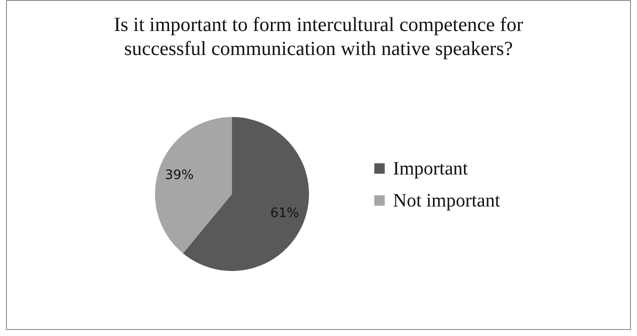  I want to click on legend-label: Not important, so click(447, 201).